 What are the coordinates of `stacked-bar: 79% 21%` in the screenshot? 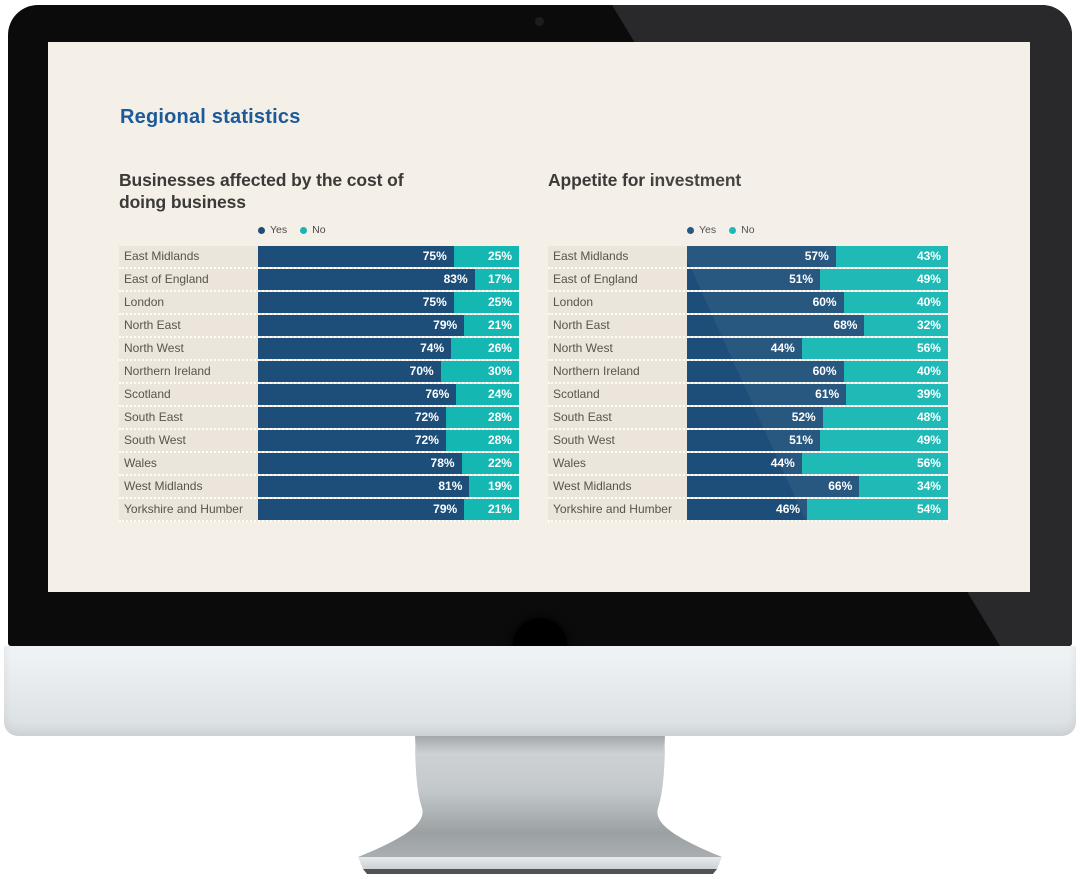 It's located at (388, 509).